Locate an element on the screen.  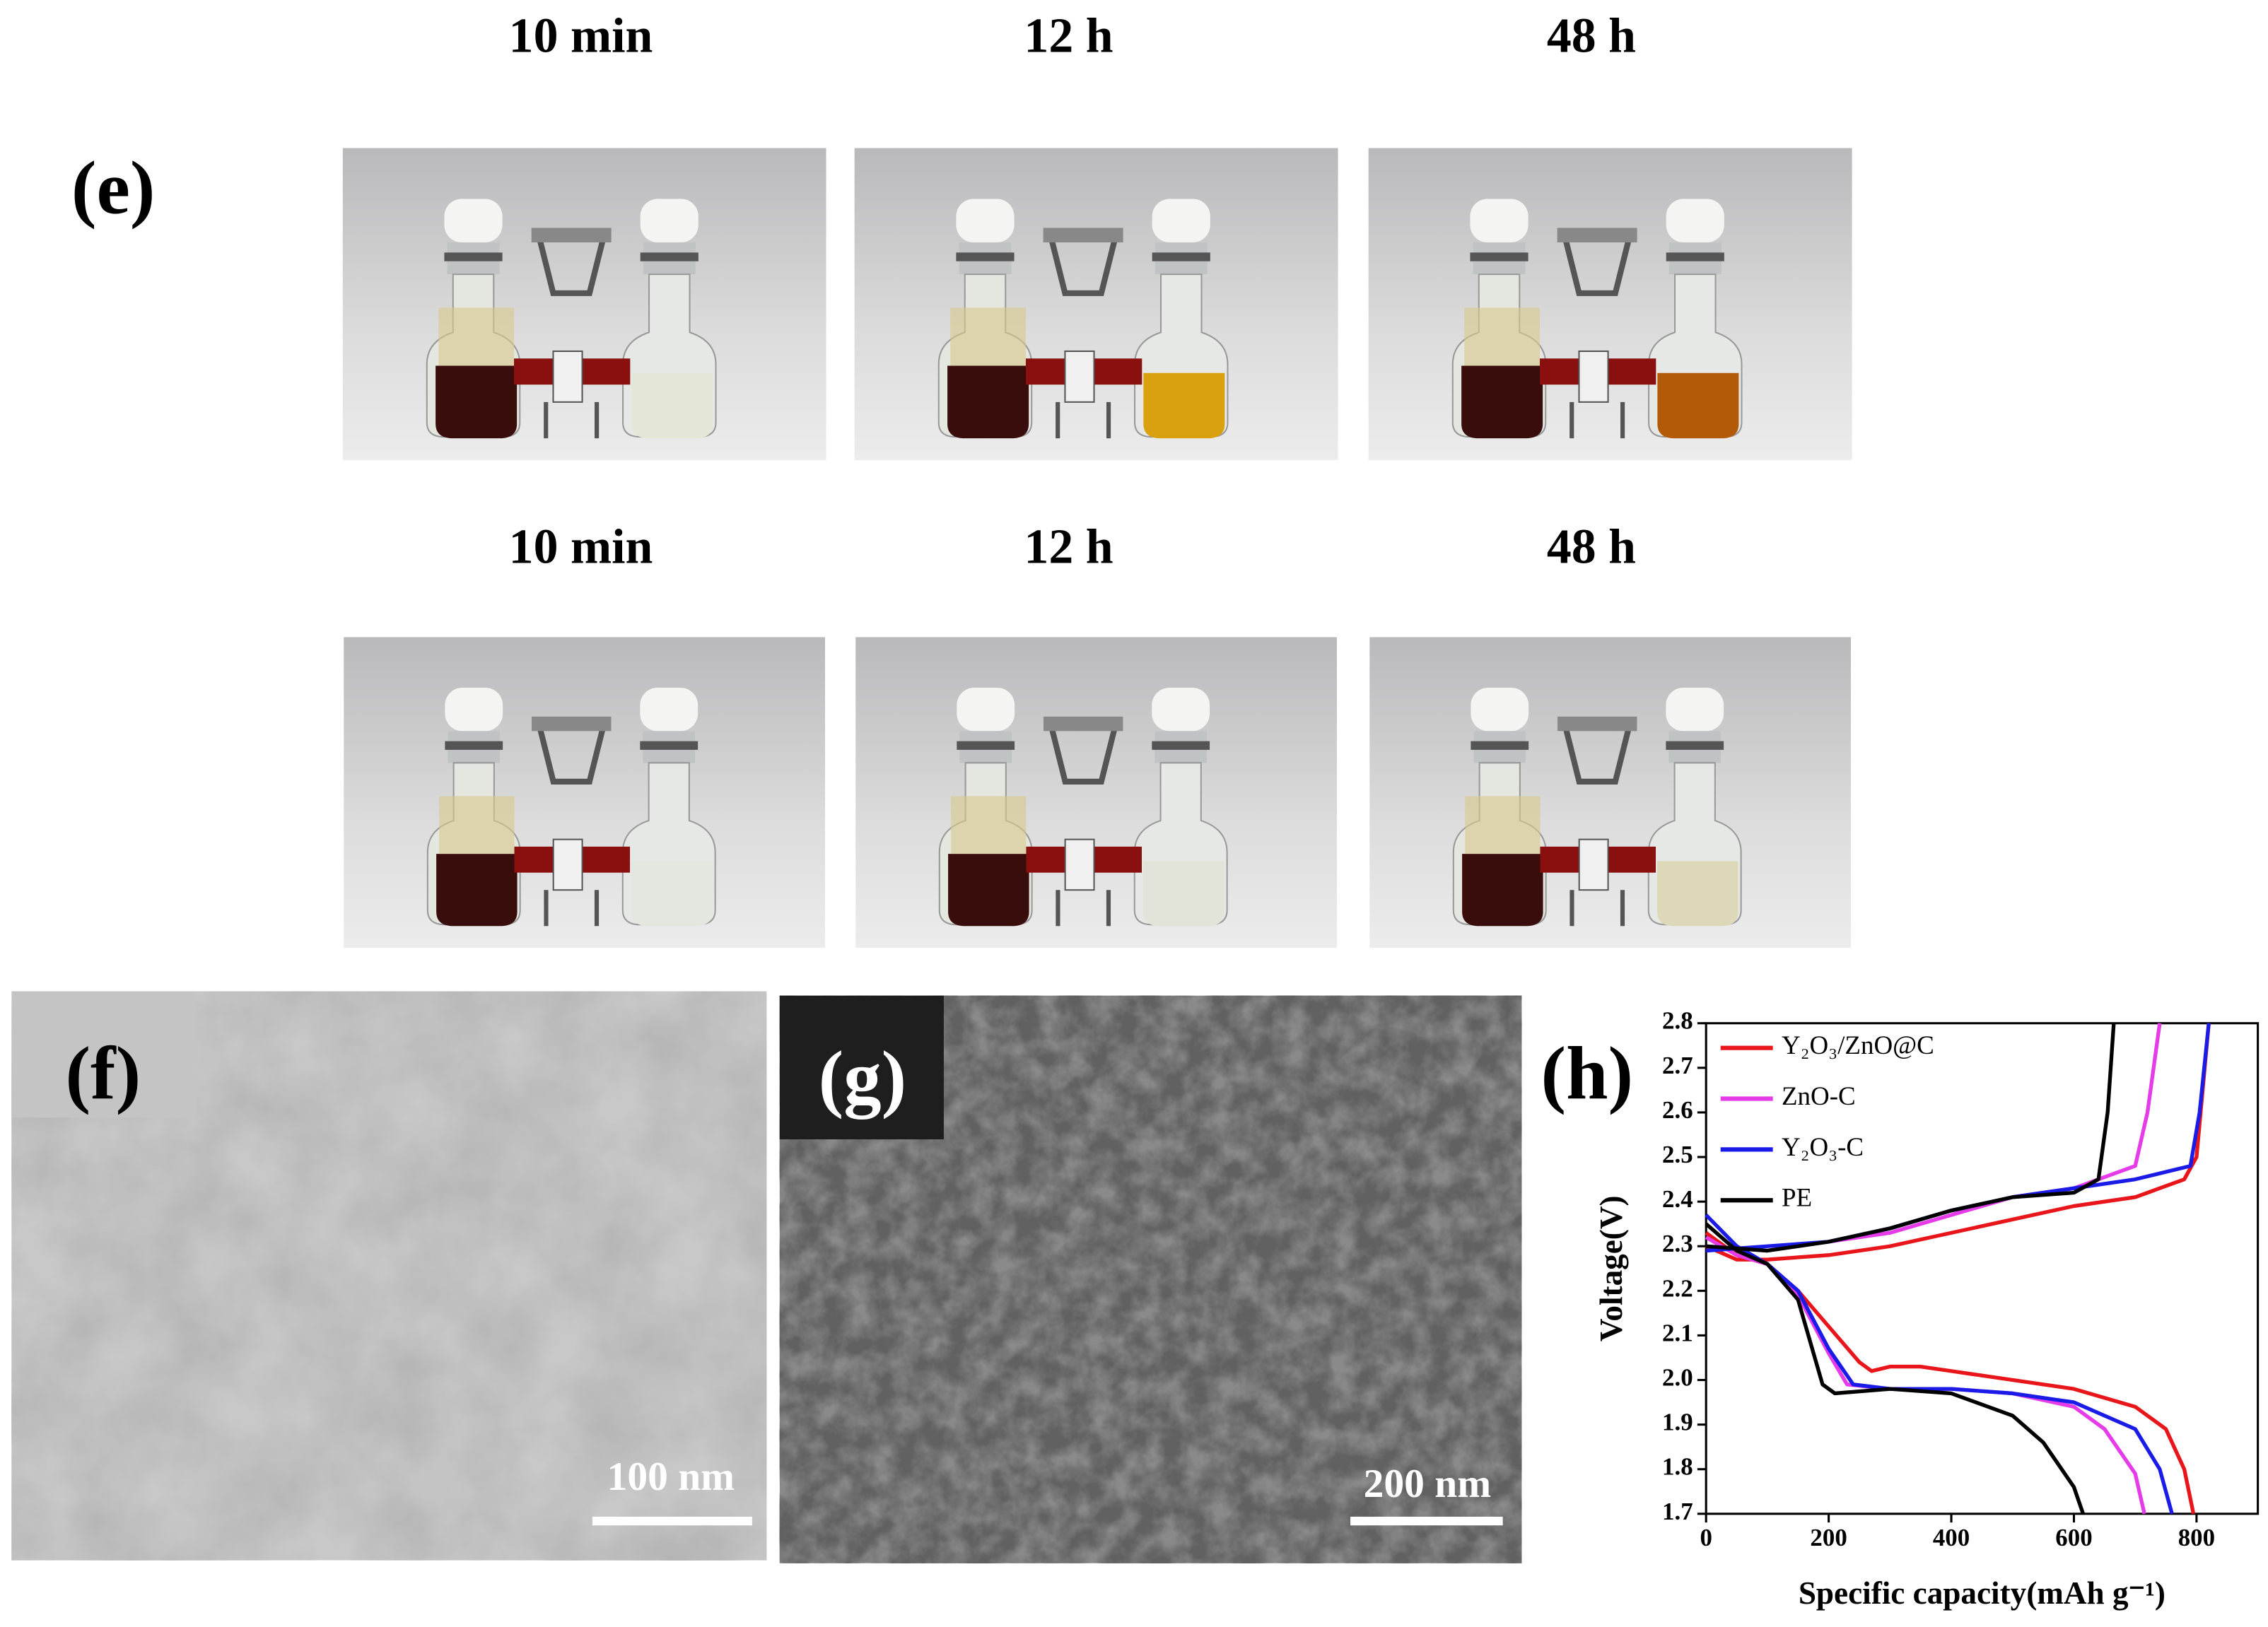
y-tick-label: 2.1 is located at coordinates (1677, 1332).